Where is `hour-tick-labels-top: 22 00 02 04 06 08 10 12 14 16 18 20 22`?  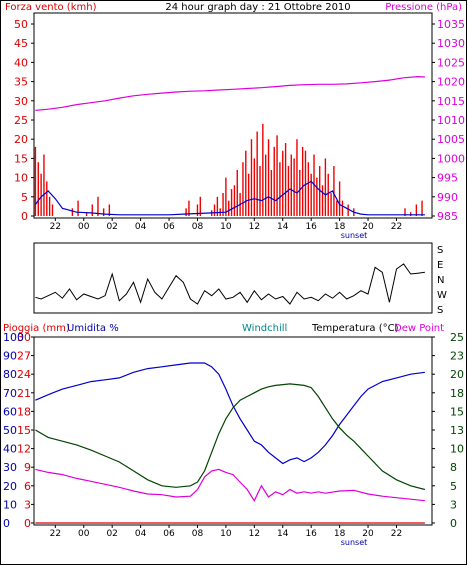 hour-tick-labels-top: 22 00 02 04 06 08 10 12 14 16 18 20 22 is located at coordinates (226, 225).